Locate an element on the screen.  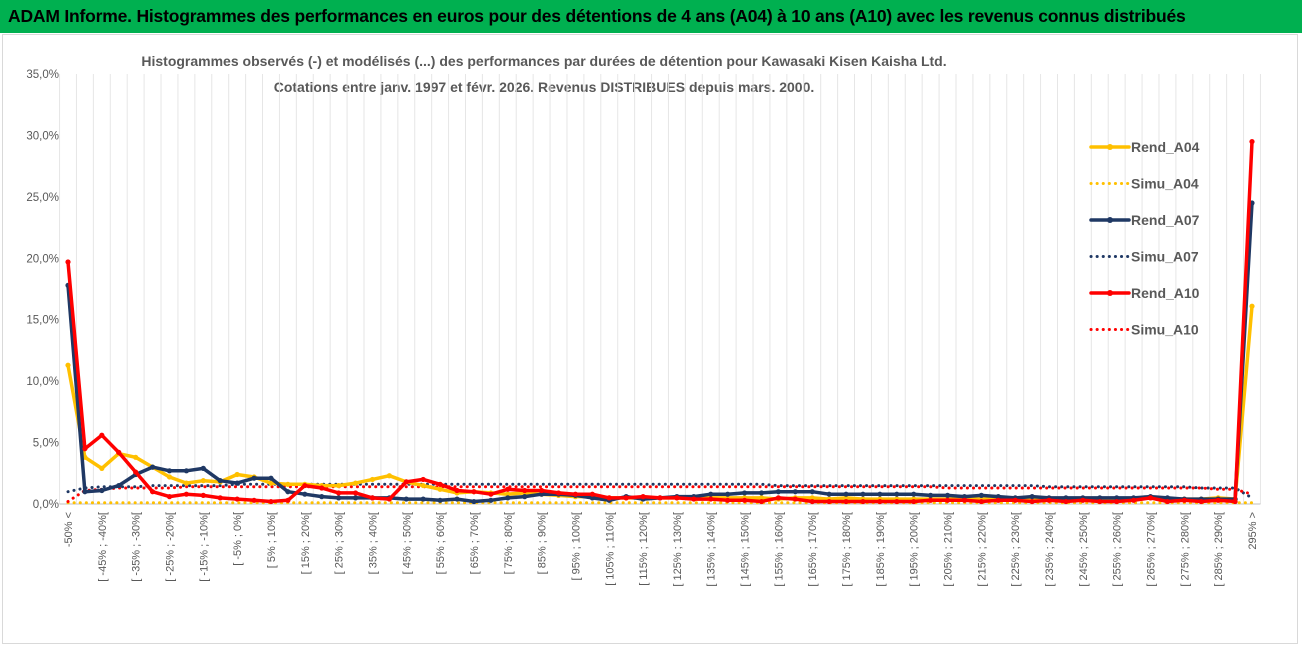
legend-label: Simu_A10 is located at coordinates (1165, 330).